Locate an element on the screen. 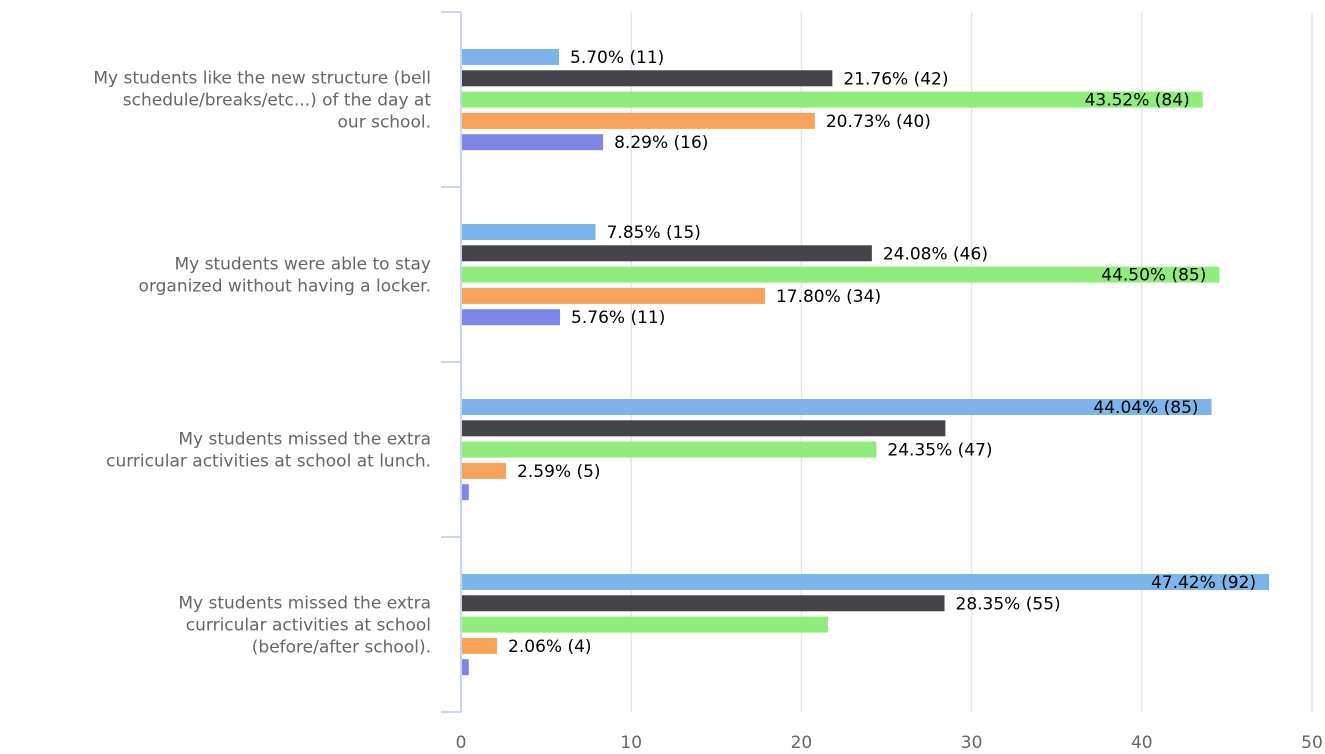 Image resolution: width=1325 pixels, height=754 pixels. x-tick-label: 0 is located at coordinates (461, 743).